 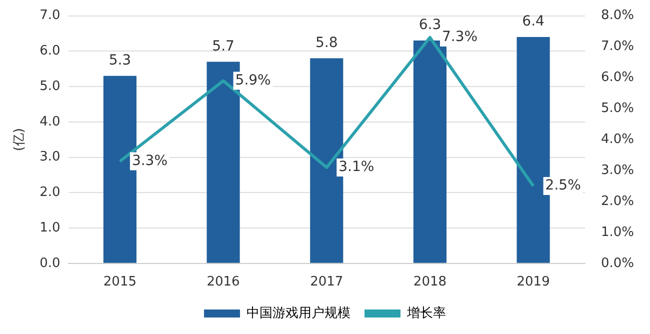 I want to click on data-label: 3.1%, so click(x=356, y=167).